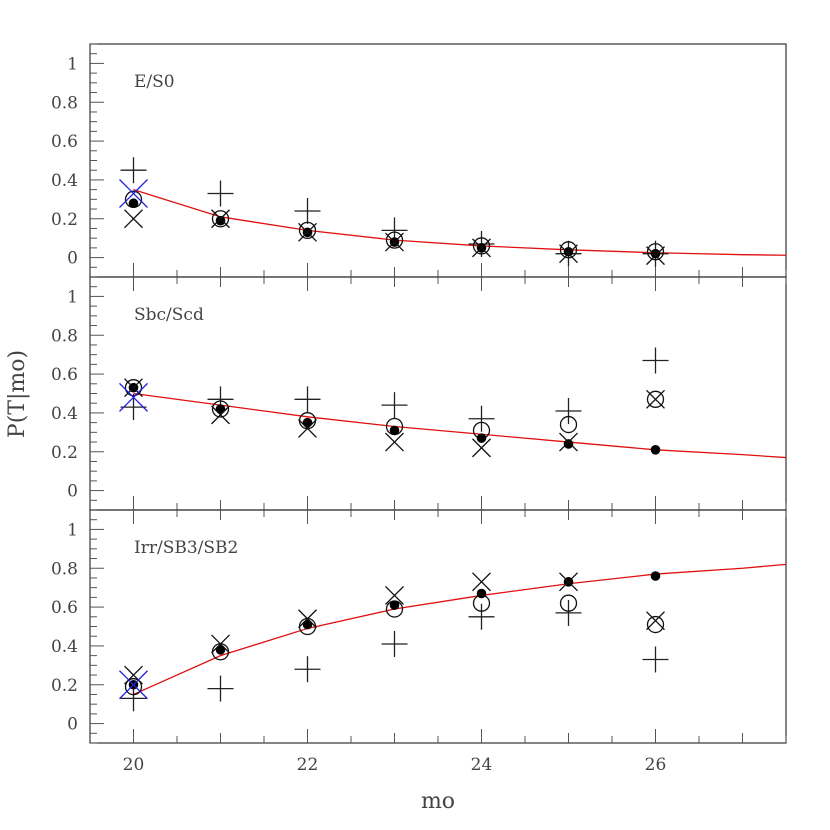  What do you see at coordinates (438, 801) in the screenshot?
I see `x-axis-label: mo` at bounding box center [438, 801].